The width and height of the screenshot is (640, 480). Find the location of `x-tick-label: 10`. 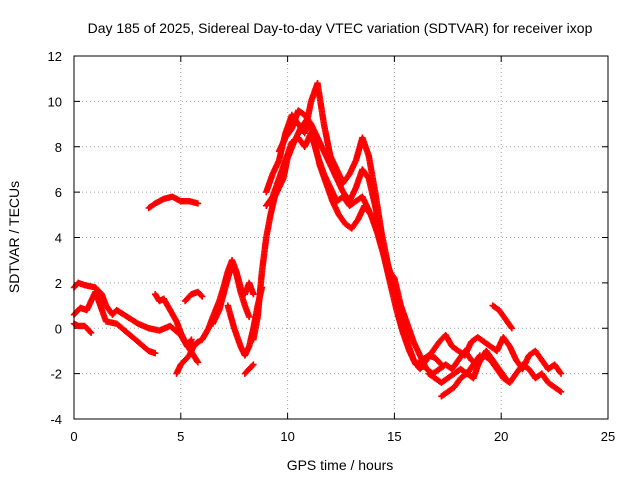

x-tick-label: 10 is located at coordinates (287, 436).